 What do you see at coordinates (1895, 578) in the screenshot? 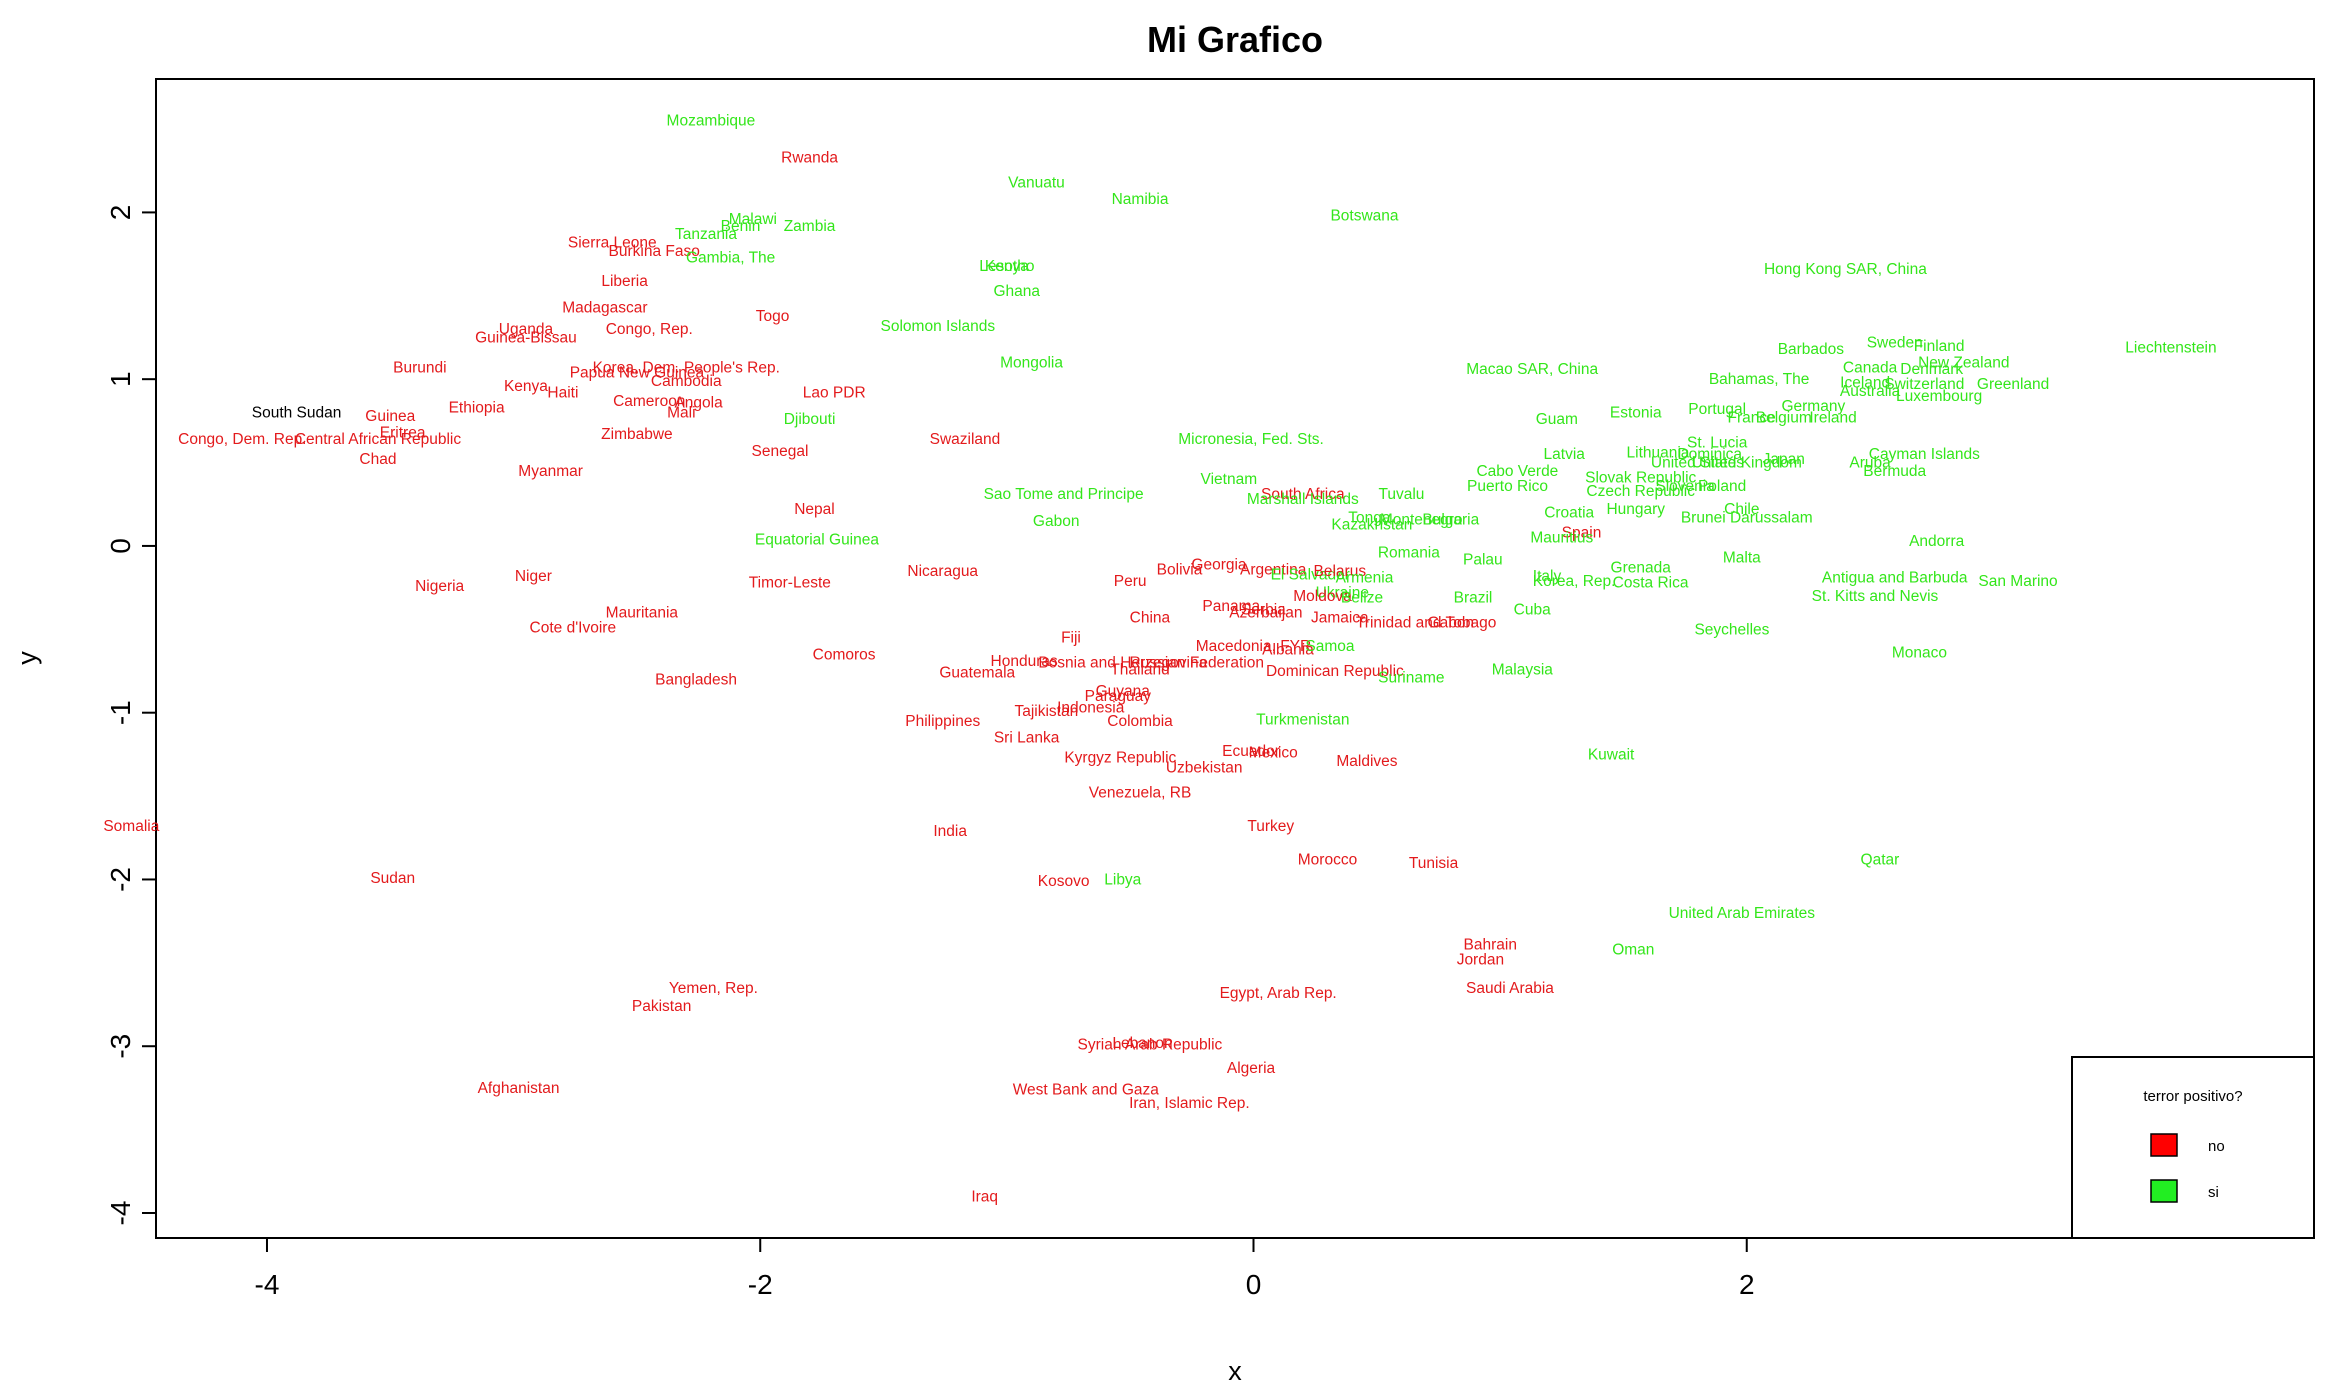
I see `point-label: Antigua and Barbuda` at bounding box center [1895, 578].